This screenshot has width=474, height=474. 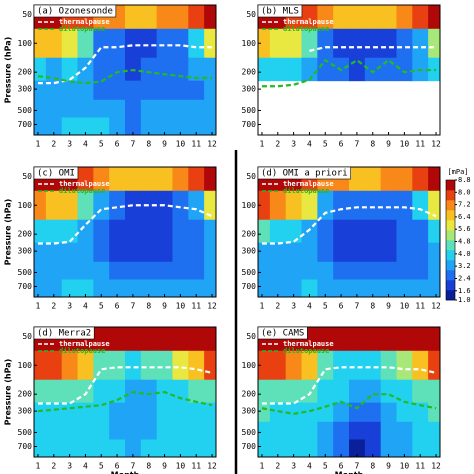 I want to click on x-tick-label: 11, so click(x=420, y=466).